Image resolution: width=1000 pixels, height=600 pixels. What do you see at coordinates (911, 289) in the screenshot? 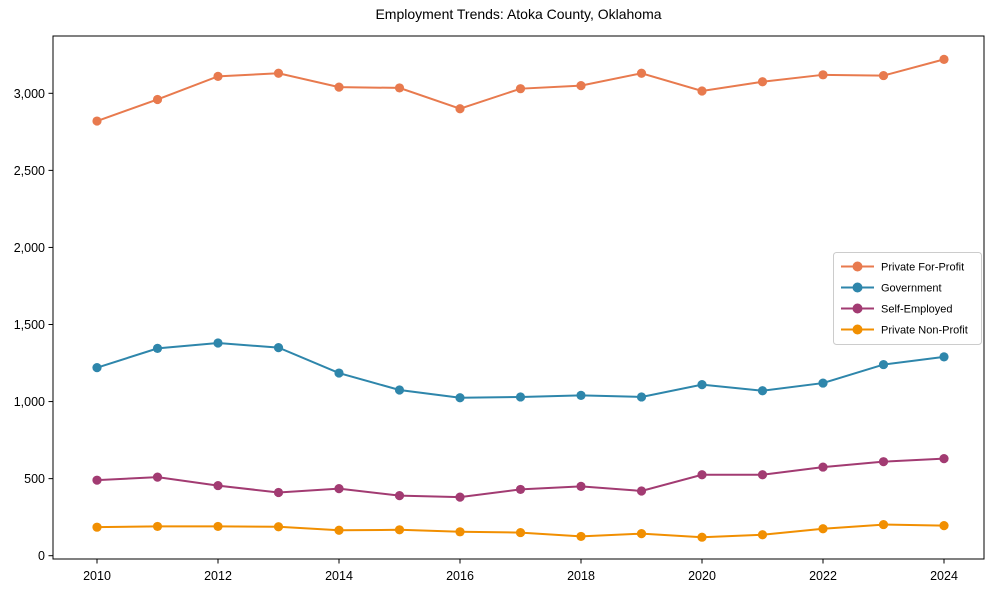
I see `legend-label: Government` at bounding box center [911, 289].